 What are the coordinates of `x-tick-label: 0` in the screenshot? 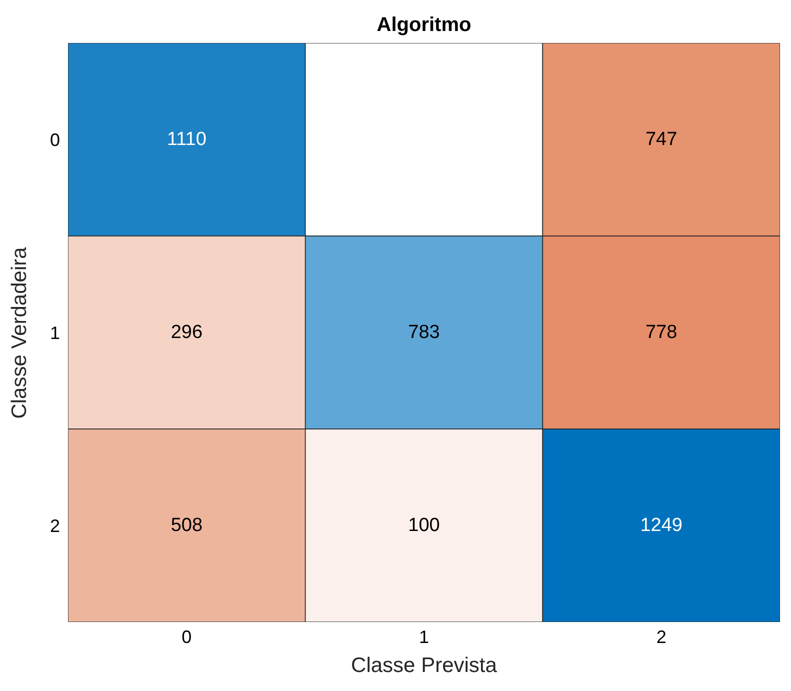 It's located at (187, 636).